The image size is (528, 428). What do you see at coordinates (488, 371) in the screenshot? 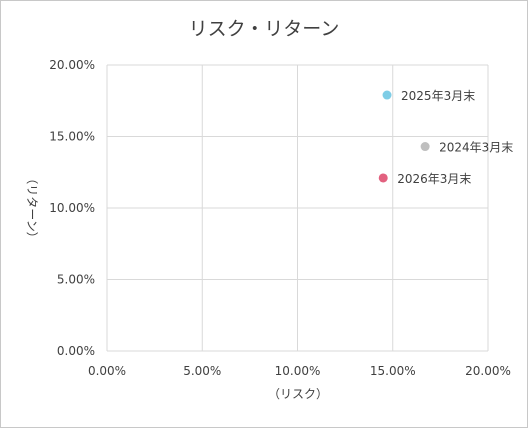
I see `x-tick-label: 20.00%` at bounding box center [488, 371].